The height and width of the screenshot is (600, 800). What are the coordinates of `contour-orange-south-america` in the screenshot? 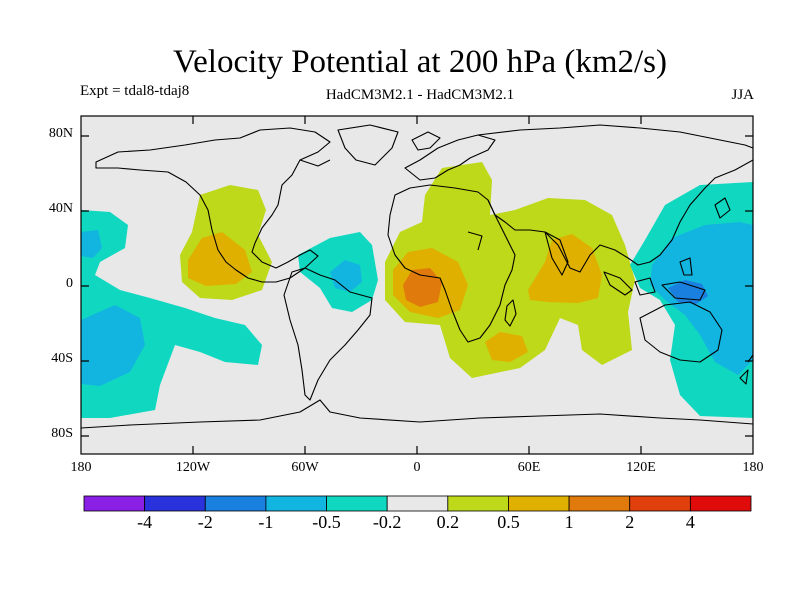 It's located at (422, 287).